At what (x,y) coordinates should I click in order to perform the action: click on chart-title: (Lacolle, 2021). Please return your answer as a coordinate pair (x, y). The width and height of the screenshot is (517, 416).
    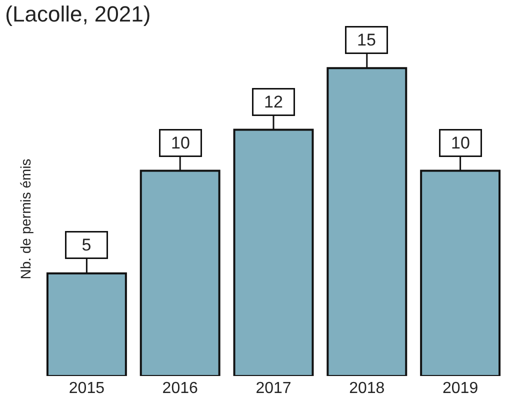
    Looking at the image, I should click on (78, 14).